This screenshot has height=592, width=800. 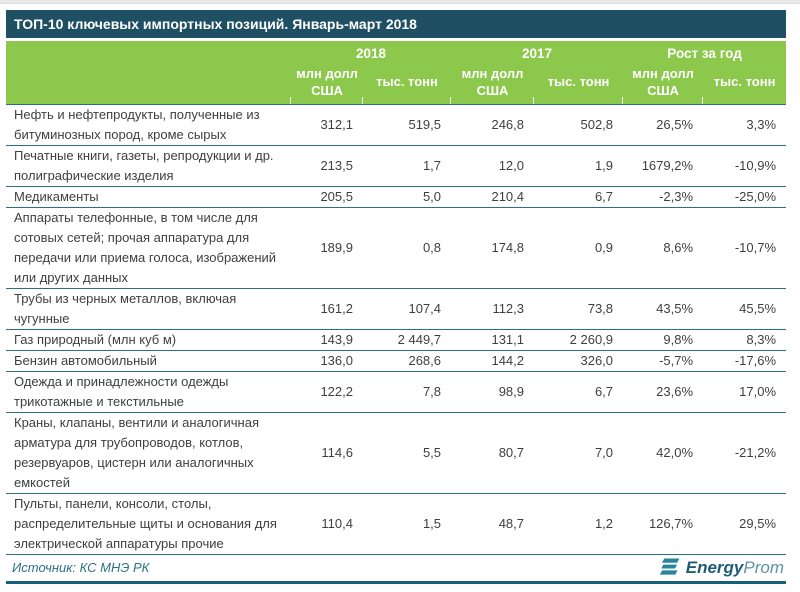 I want to click on bottom-divider-line, so click(x=396, y=582).